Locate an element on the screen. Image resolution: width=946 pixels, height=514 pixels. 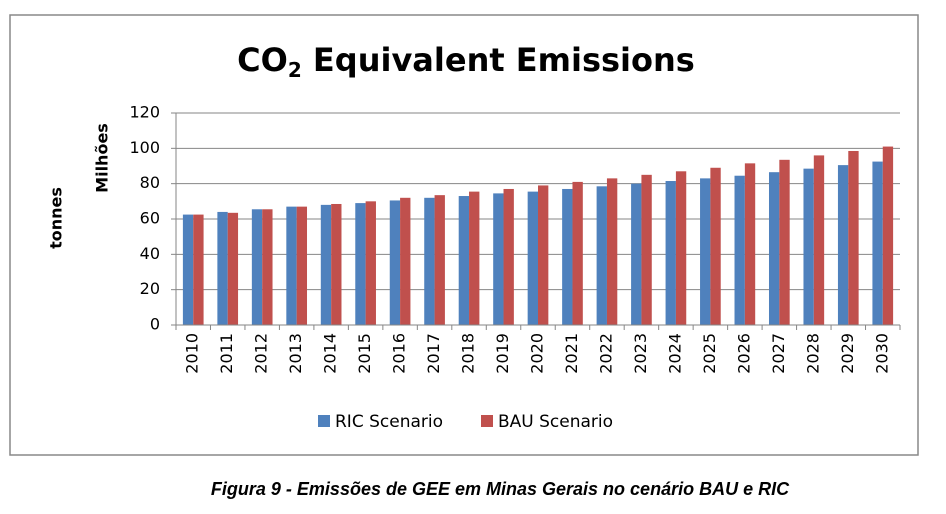
y-tick-label: 20 is located at coordinates (150, 288).